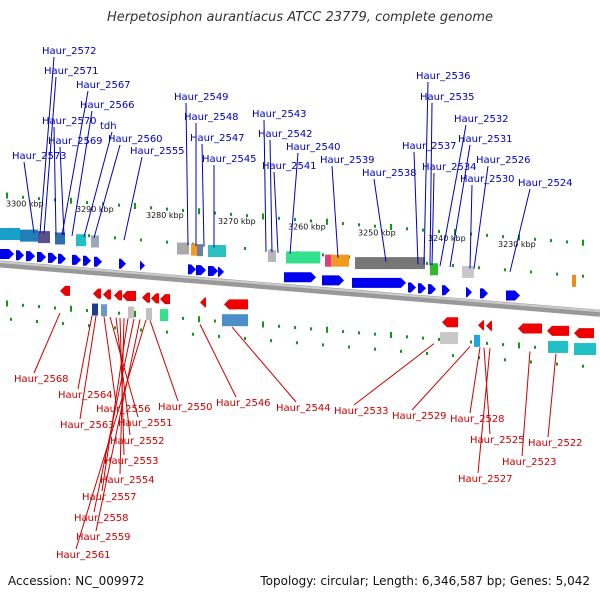 This screenshot has width=600, height=600. What do you see at coordinates (69, 121) in the screenshot?
I see `gene-label-top: Haur_2570` at bounding box center [69, 121].